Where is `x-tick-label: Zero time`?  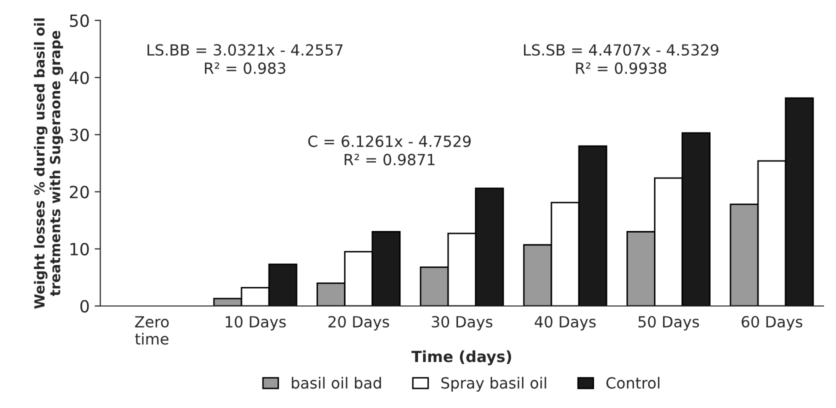
x-tick-label: Zero time is located at coordinates (152, 330).